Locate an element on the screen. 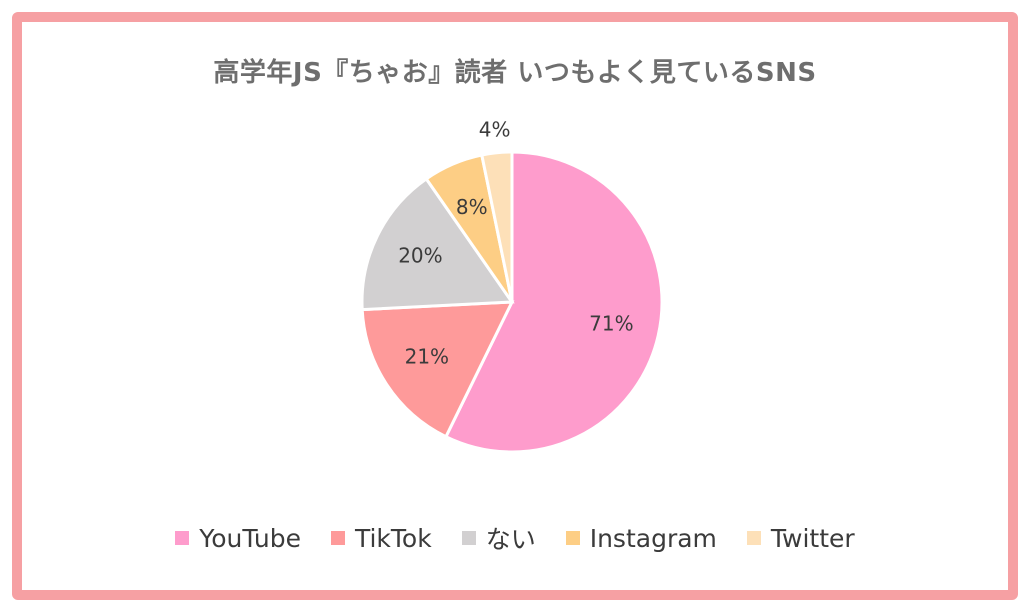 The width and height of the screenshot is (1030, 604). data-label-youtube: 71% is located at coordinates (611, 324).